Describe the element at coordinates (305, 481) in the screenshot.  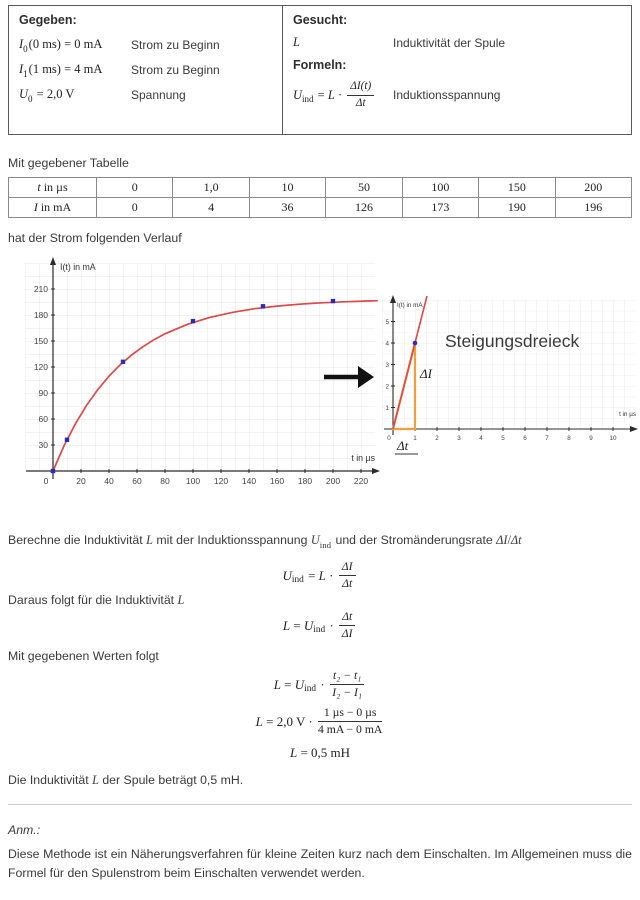
I see `x-tick-label: 180` at that location.